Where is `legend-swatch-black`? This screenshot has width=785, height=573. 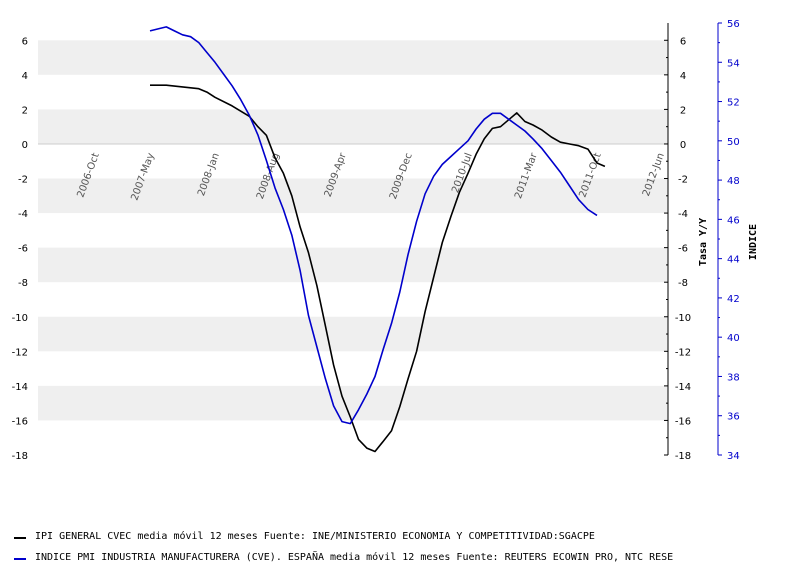
legend-swatch-black is located at coordinates (20, 538).